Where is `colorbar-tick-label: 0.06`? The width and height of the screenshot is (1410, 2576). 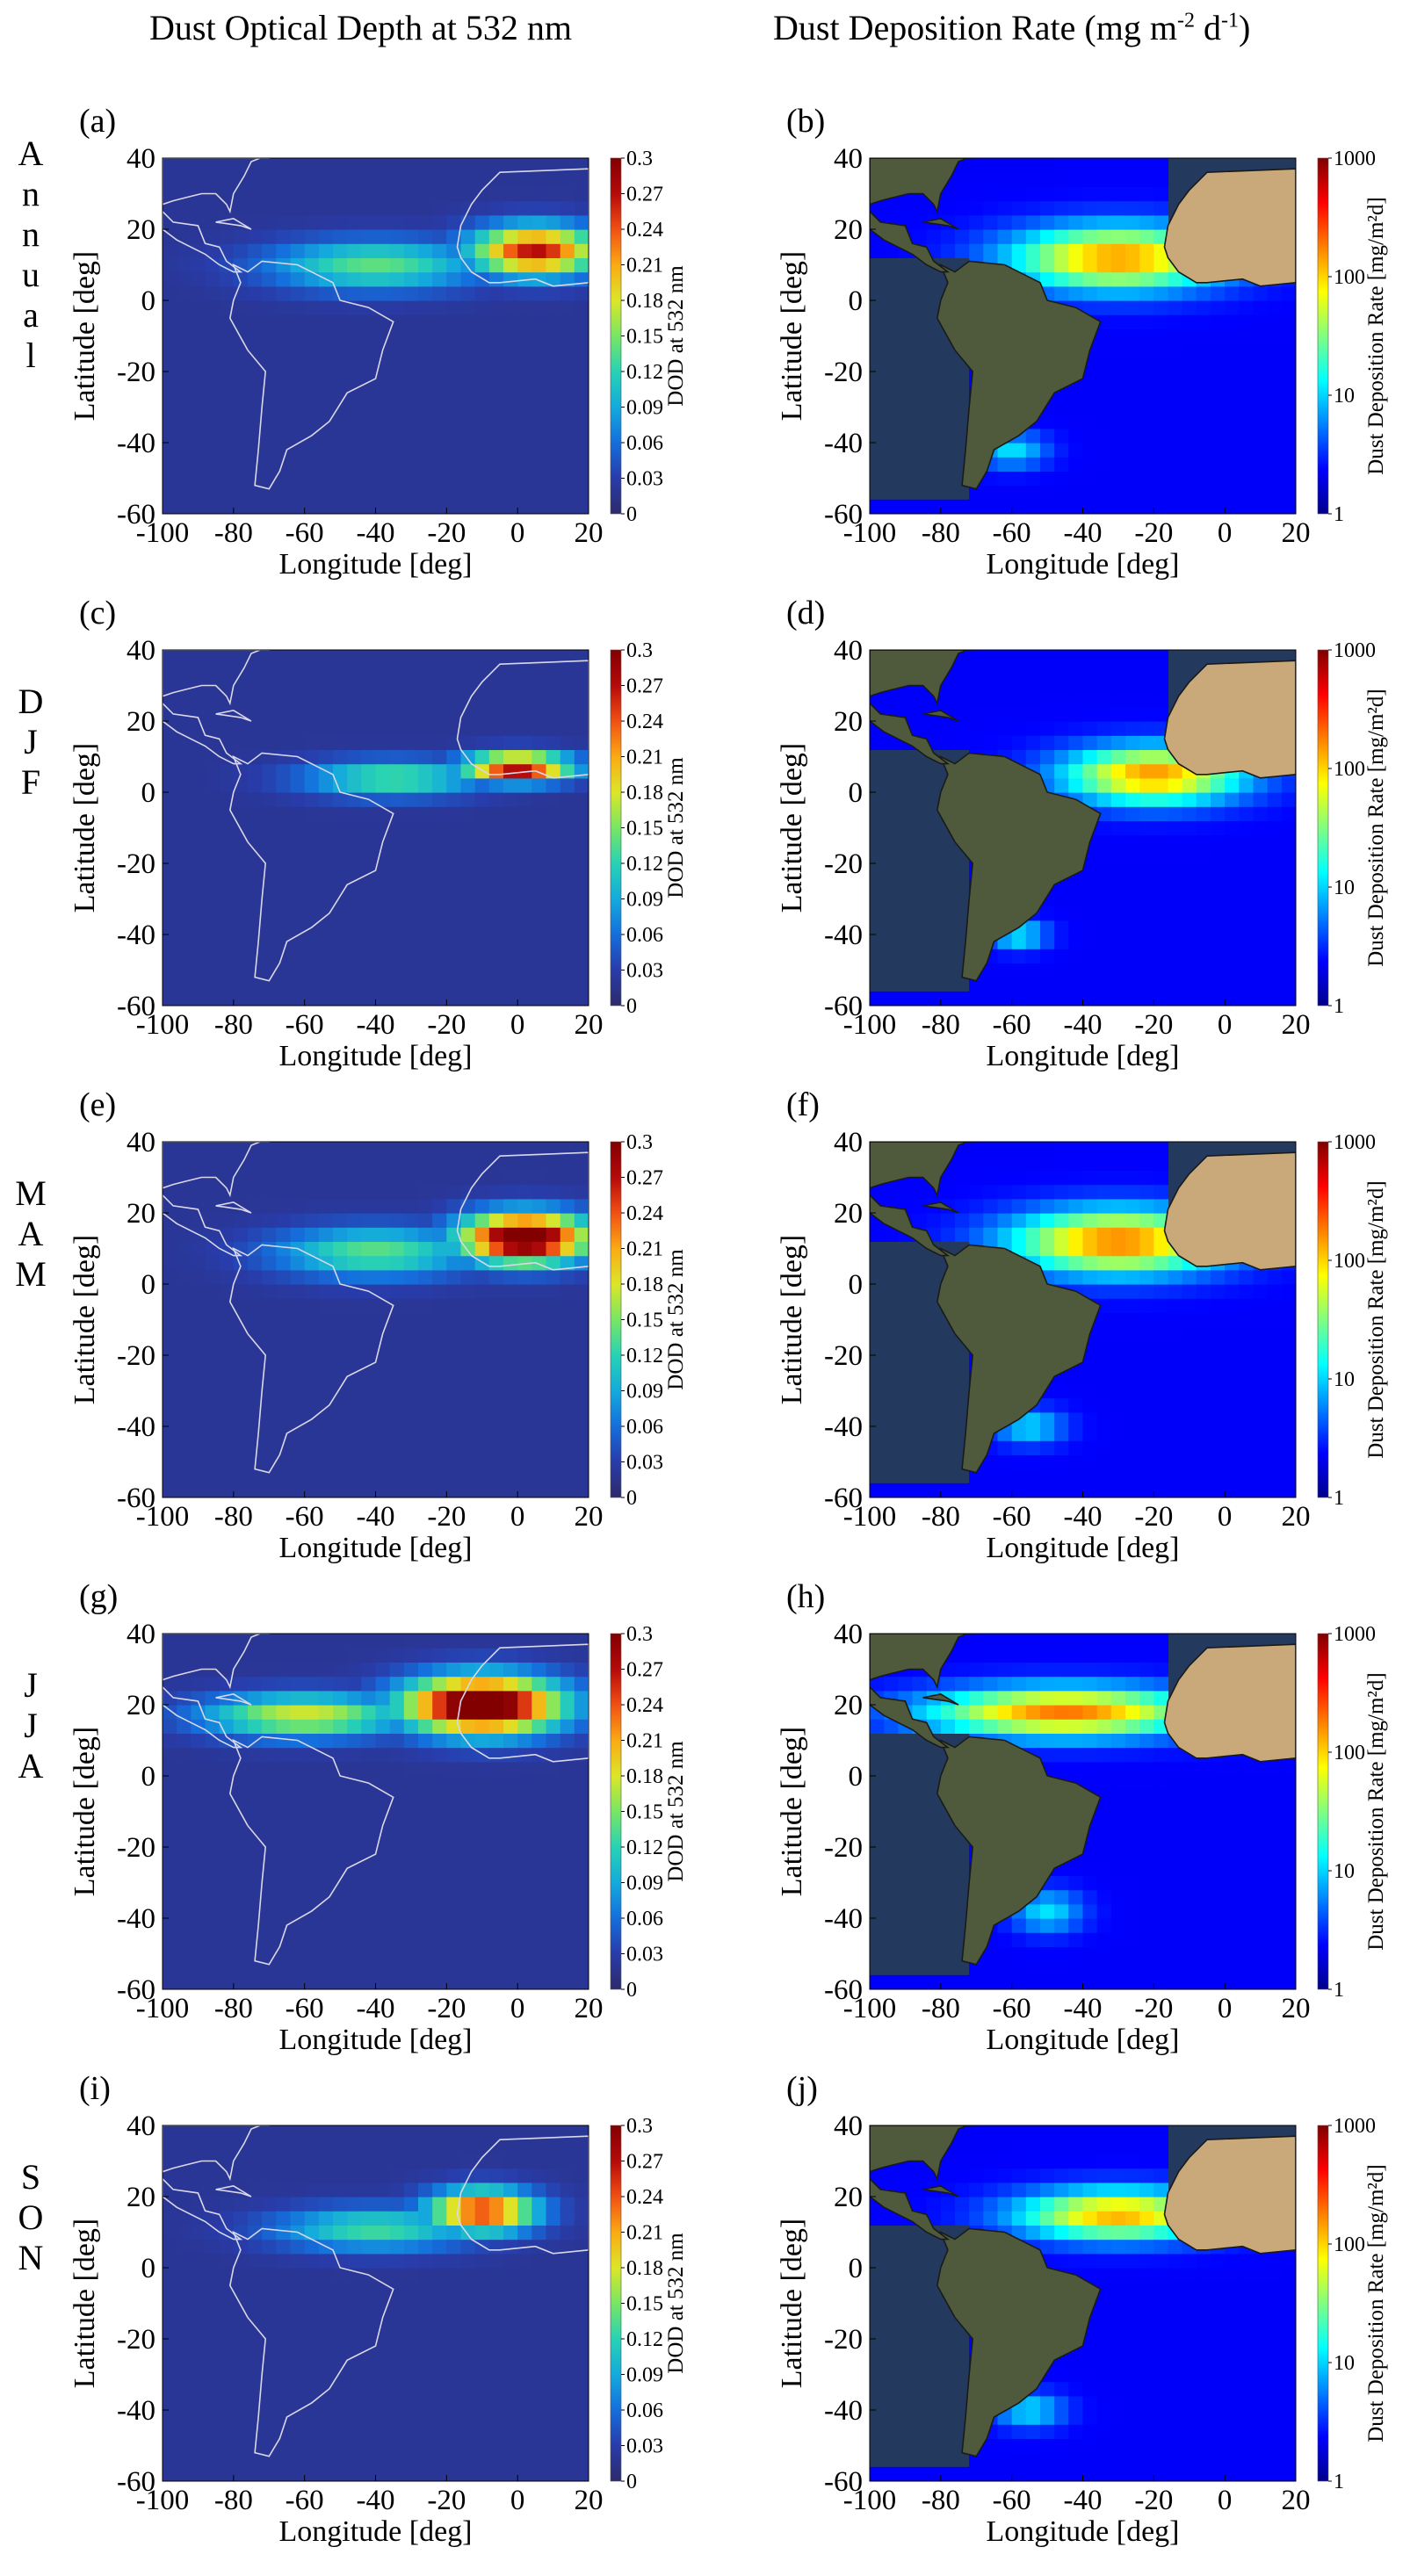
colorbar-tick-label: 0.06 is located at coordinates (644, 2410).